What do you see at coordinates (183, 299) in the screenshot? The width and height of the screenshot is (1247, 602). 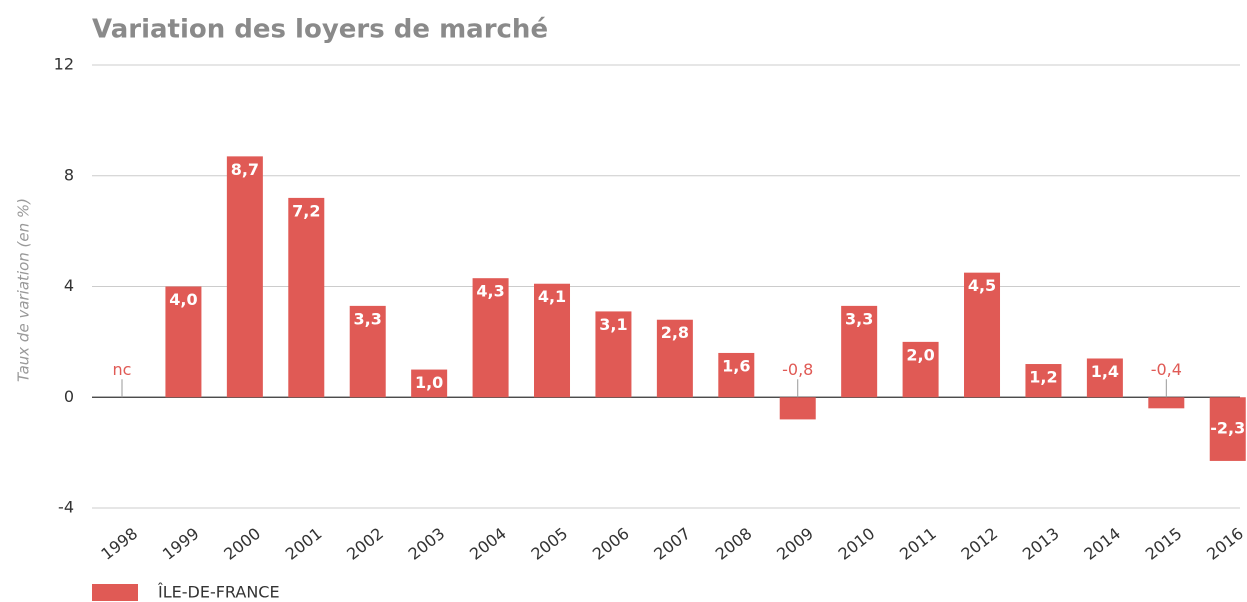 I see `value-label: 4,0` at bounding box center [183, 299].